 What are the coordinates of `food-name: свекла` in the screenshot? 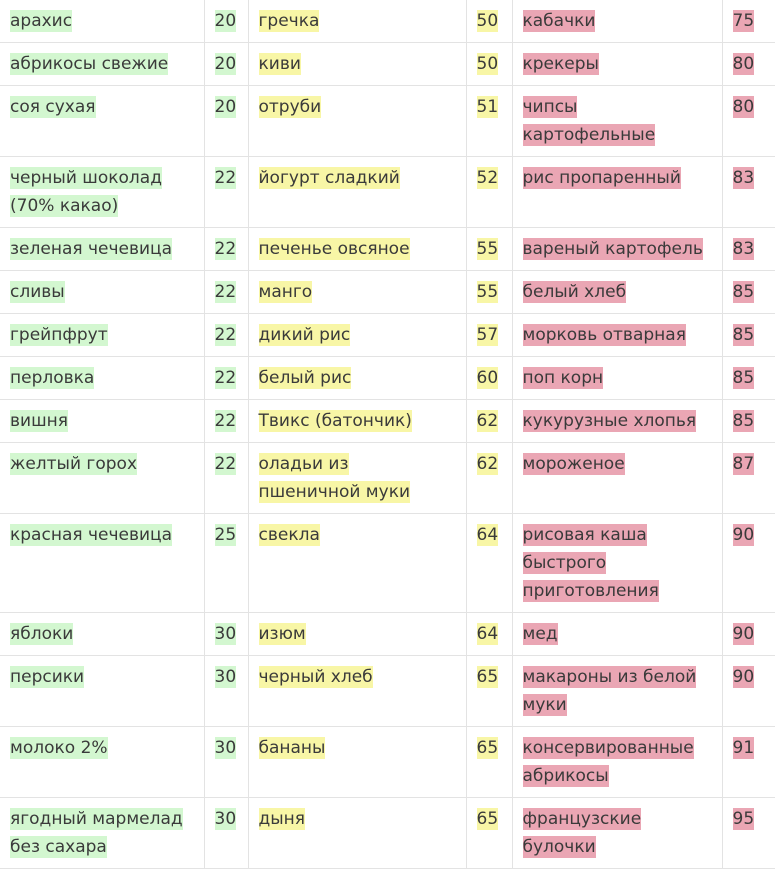 It's located at (289, 535).